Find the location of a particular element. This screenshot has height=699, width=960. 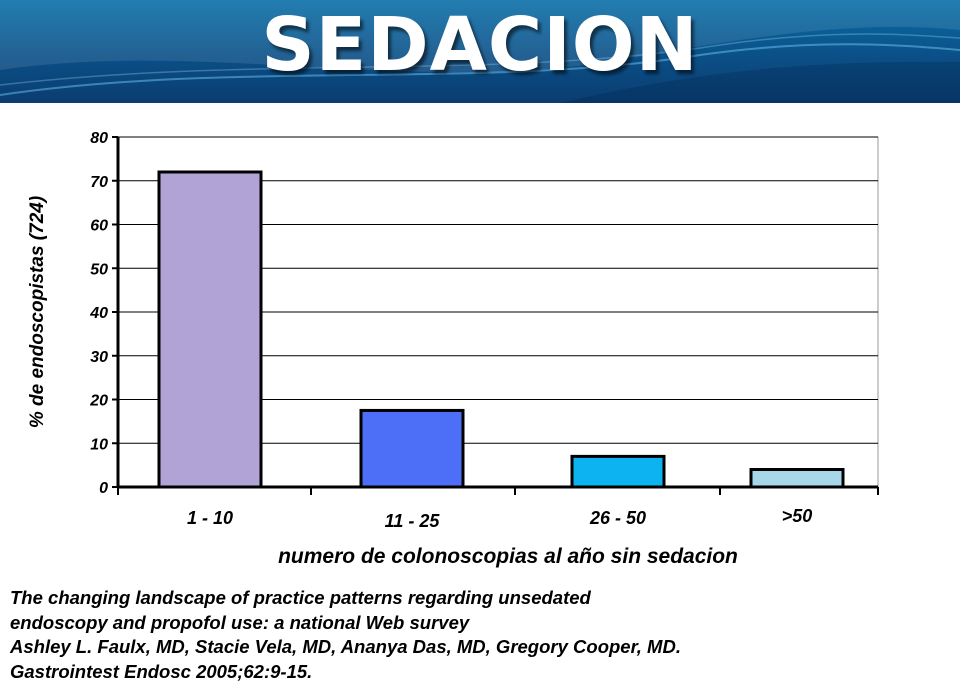

y-axis-title: % de endoscopistas (724) is located at coordinates (37, 312).